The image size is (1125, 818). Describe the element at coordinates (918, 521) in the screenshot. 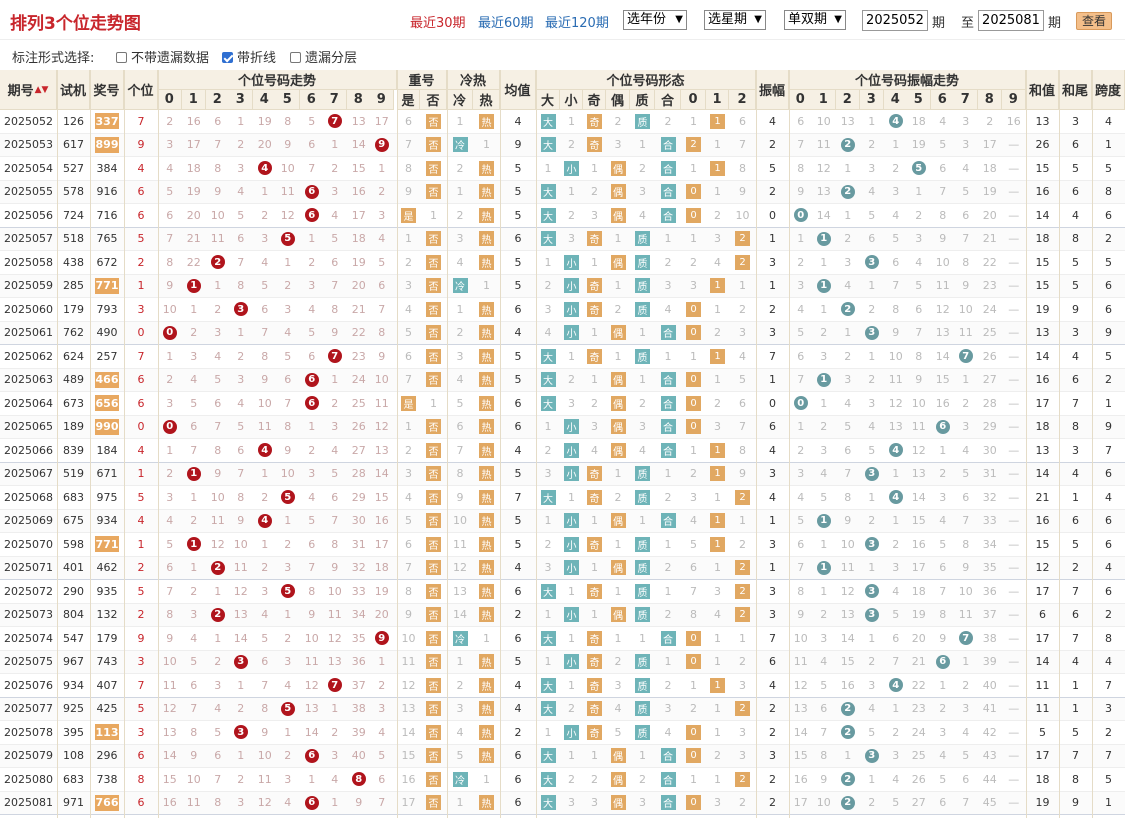

I see `omission-value: 15` at that location.